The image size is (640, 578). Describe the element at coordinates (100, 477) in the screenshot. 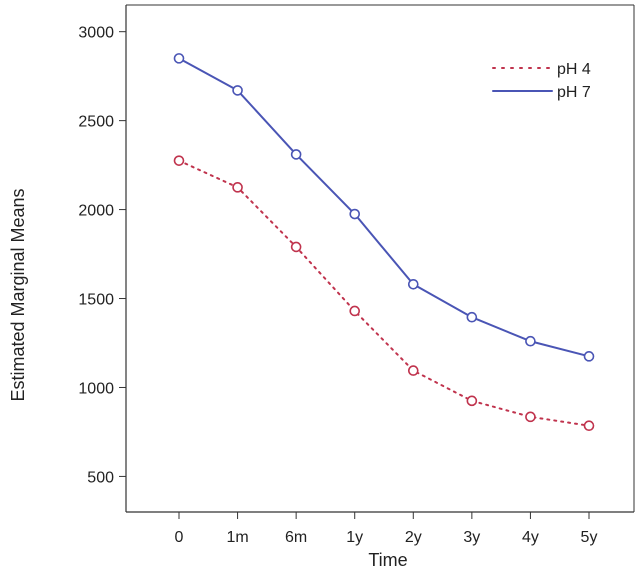

I see `y-tick-label: 500` at that location.